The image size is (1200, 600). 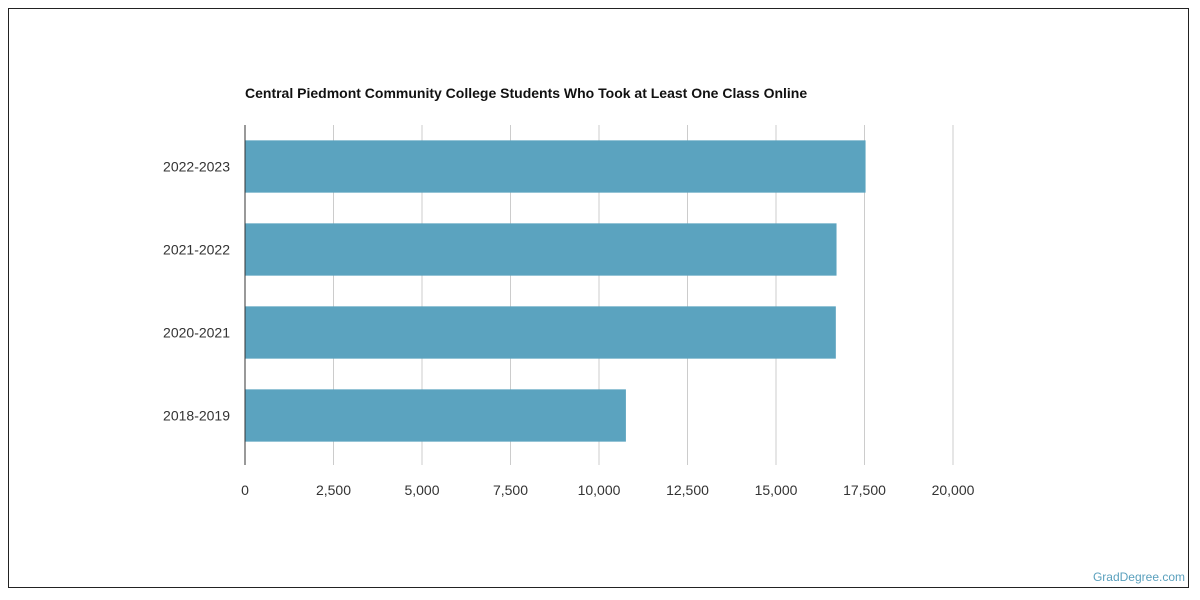 What do you see at coordinates (196, 167) in the screenshot?
I see `y-tick-label: 2022-2023` at bounding box center [196, 167].